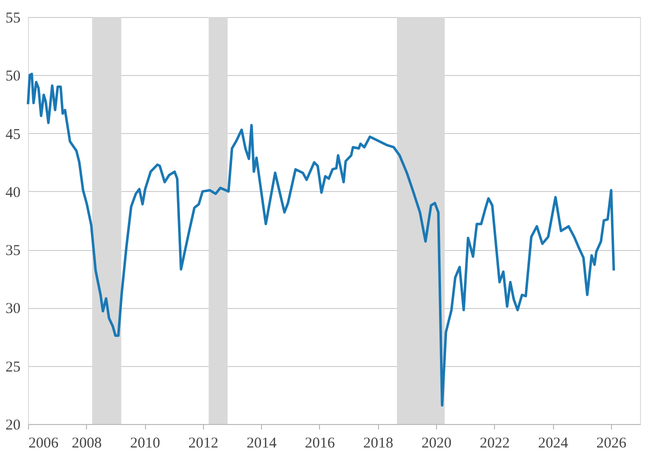 The image size is (670, 467). Describe the element at coordinates (495, 444) in the screenshot. I see `x-tick-label: 2022` at that location.